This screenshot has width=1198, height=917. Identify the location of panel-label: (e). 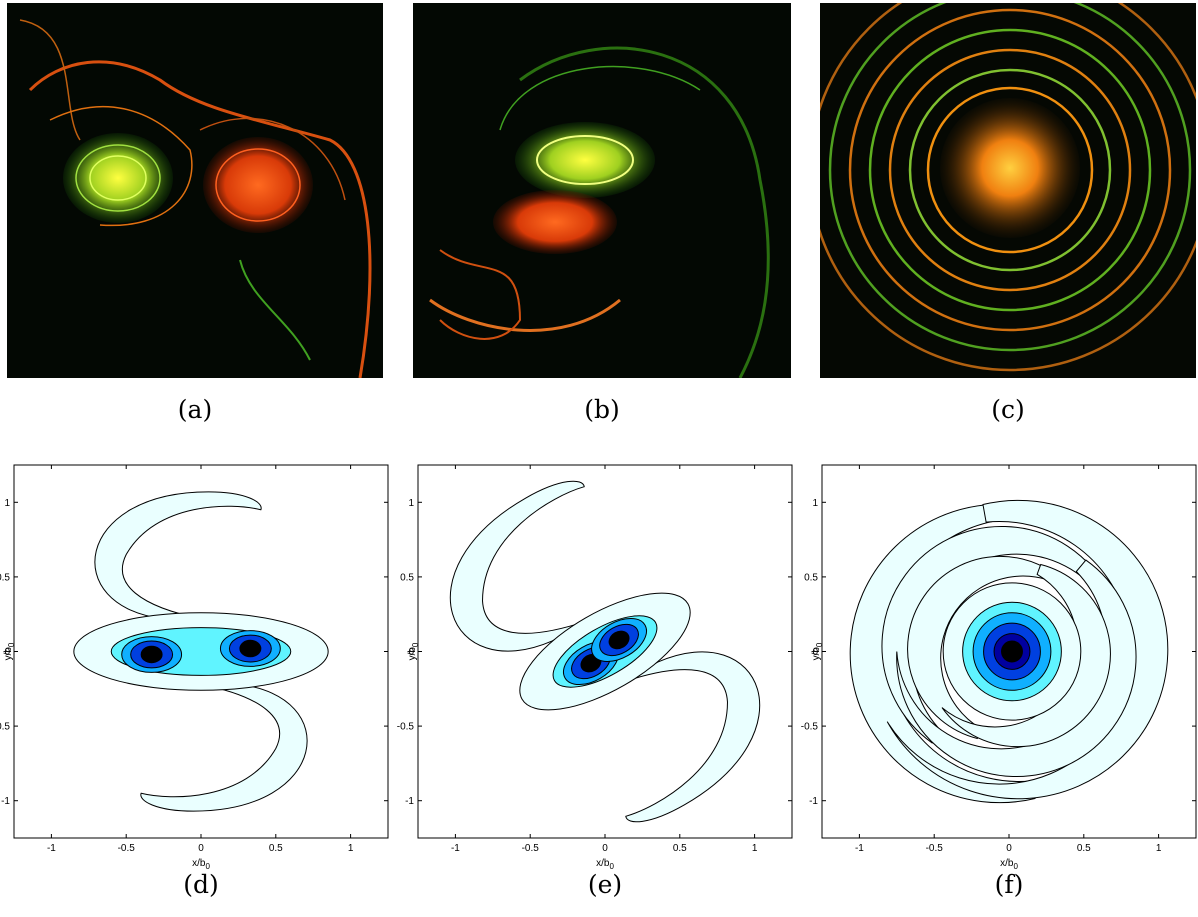
(605, 884).